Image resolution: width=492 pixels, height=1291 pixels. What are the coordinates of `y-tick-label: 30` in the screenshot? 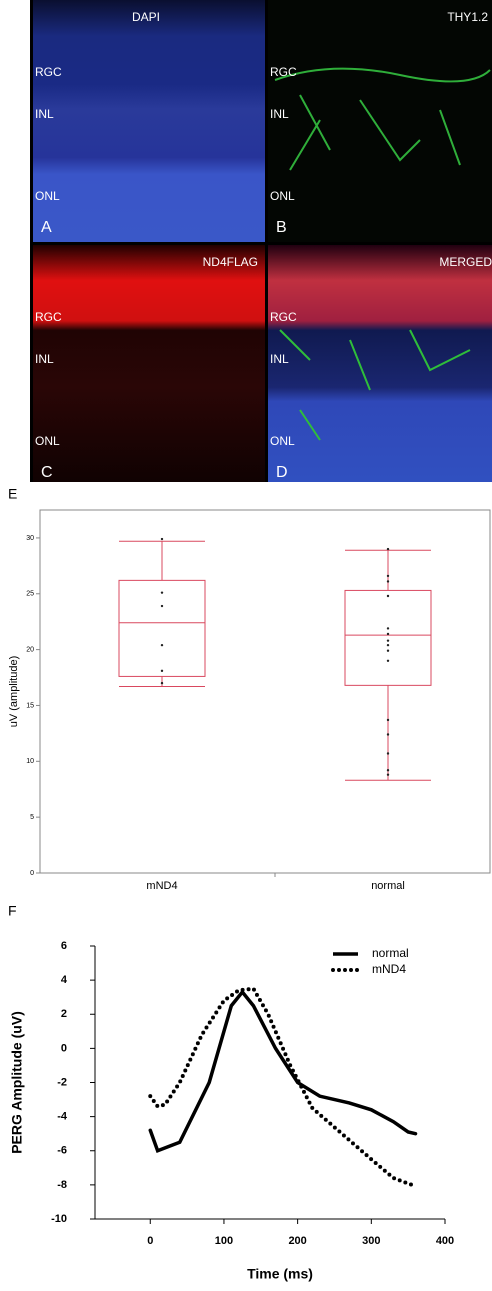 It's located at (30, 538).